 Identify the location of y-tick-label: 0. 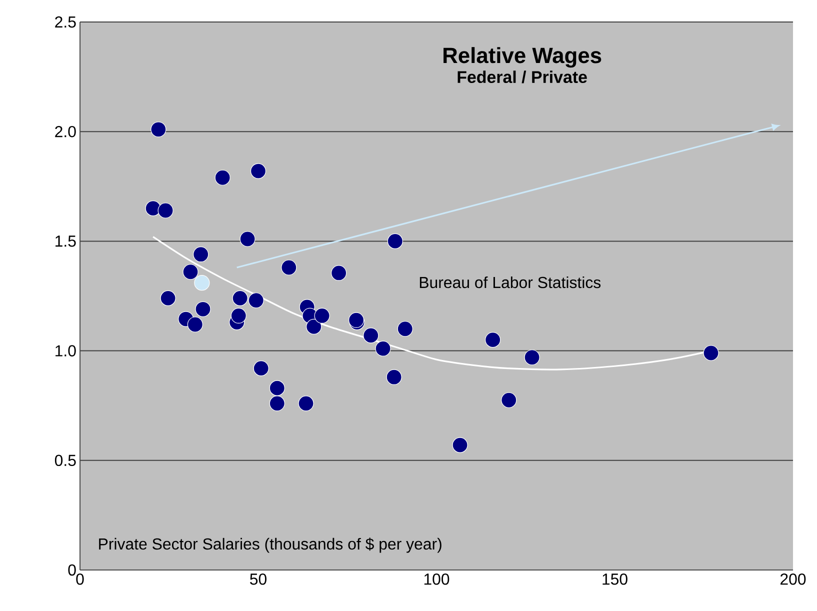
(72, 570).